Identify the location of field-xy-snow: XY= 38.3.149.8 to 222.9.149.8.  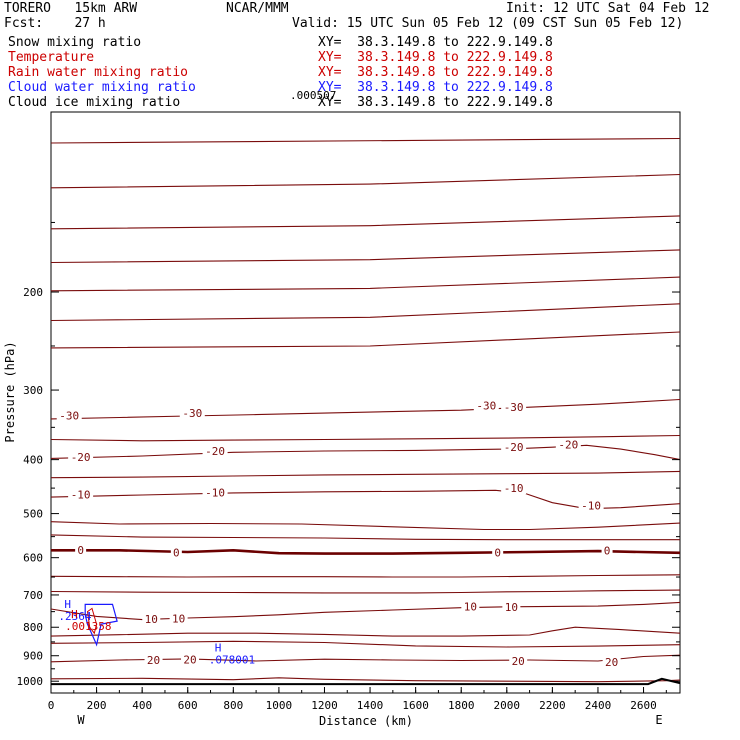
(435, 42).